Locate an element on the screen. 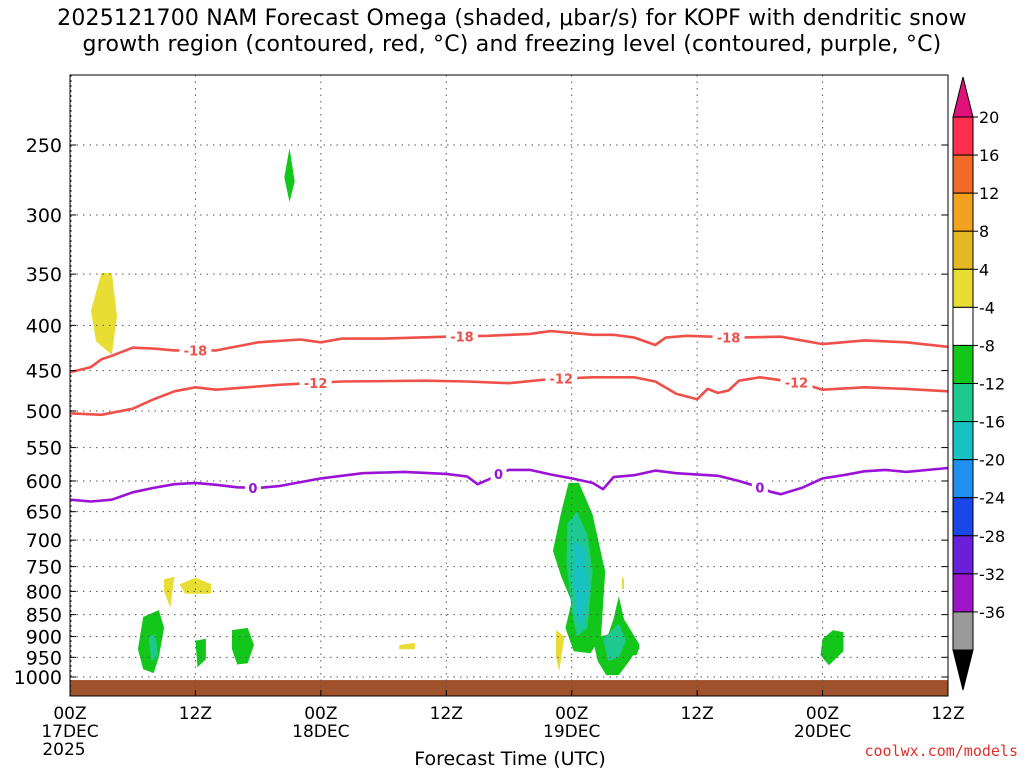 The height and width of the screenshot is (768, 1024). contour-label-dgz-18-2: -18 is located at coordinates (729, 338).